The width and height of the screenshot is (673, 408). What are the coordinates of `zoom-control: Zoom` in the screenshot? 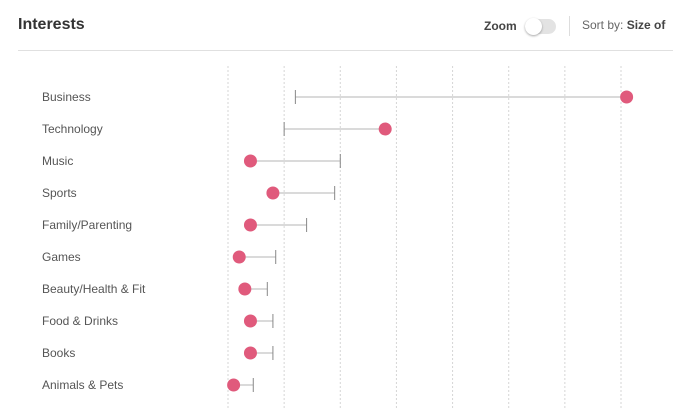 It's located at (520, 26).